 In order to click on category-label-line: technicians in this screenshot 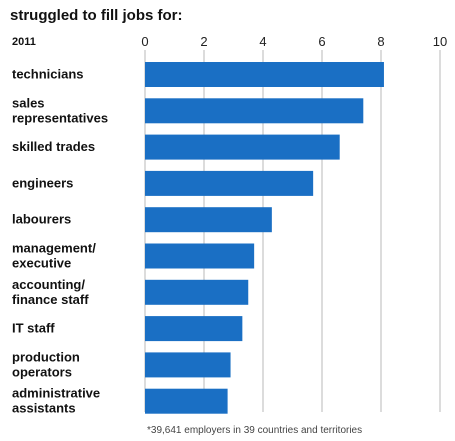, I will do `click(48, 74)`.